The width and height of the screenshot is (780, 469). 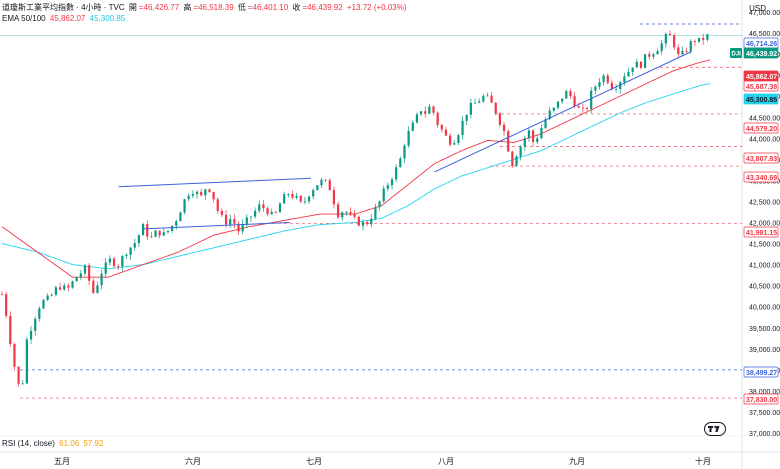 I want to click on y-tick-label: 42,000.00, so click(x=764, y=224).